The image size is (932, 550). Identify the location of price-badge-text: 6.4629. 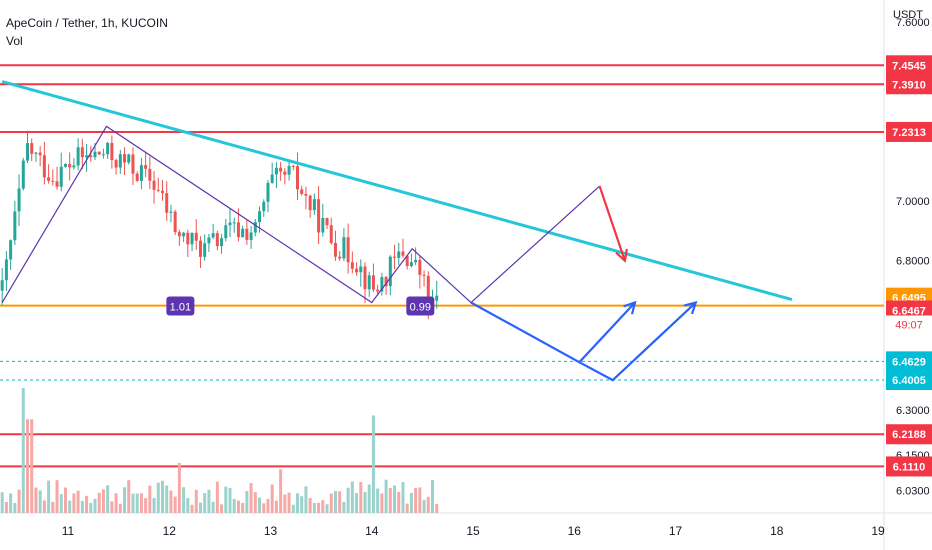
(909, 362).